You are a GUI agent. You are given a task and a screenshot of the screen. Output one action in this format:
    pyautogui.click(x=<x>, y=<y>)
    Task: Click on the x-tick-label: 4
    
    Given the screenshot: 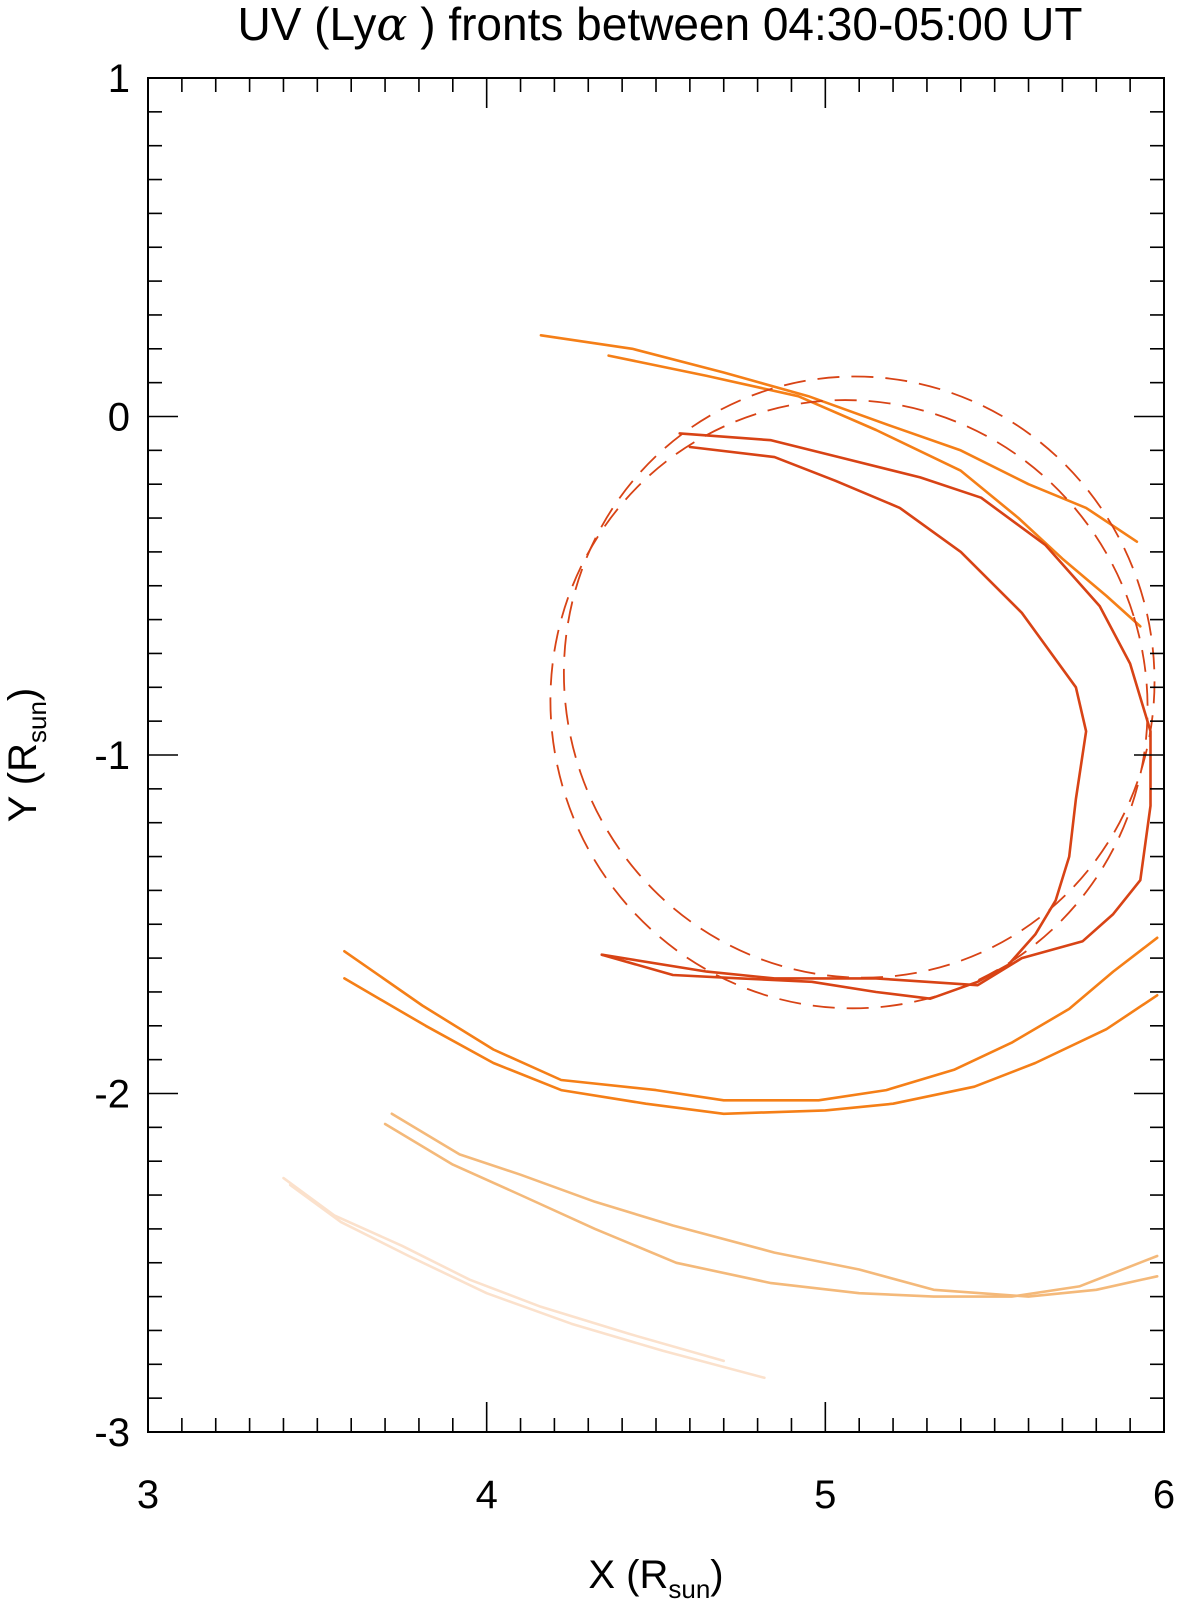 What is the action you would take?
    pyautogui.click(x=487, y=1495)
    